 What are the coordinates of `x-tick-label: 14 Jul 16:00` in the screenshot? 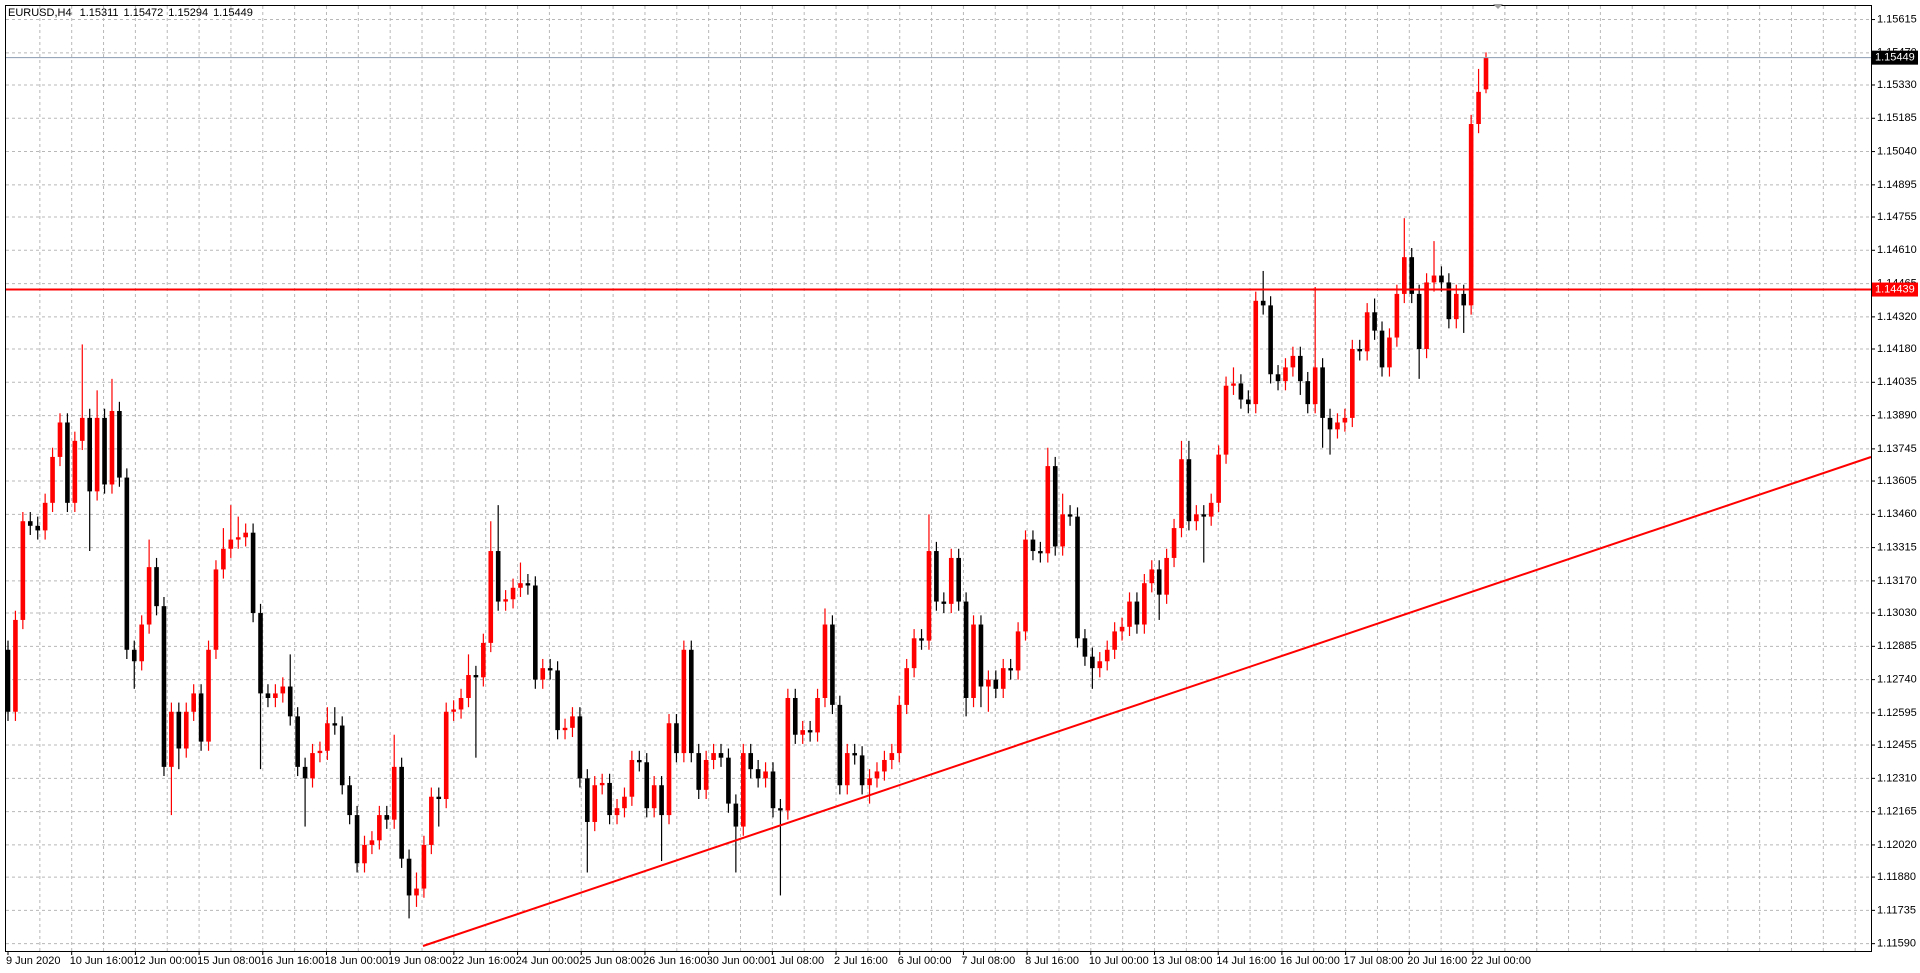 It's located at (1246, 961).